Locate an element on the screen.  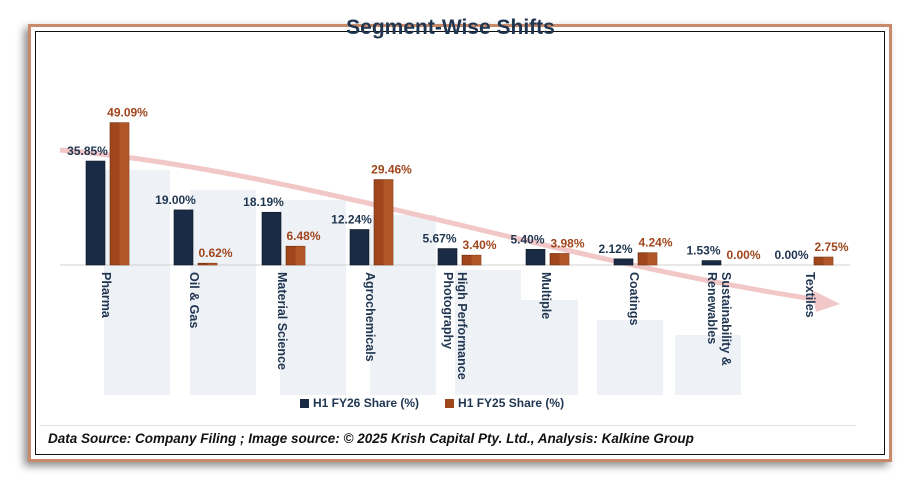
category-label: Pharma is located at coordinates (106, 295).